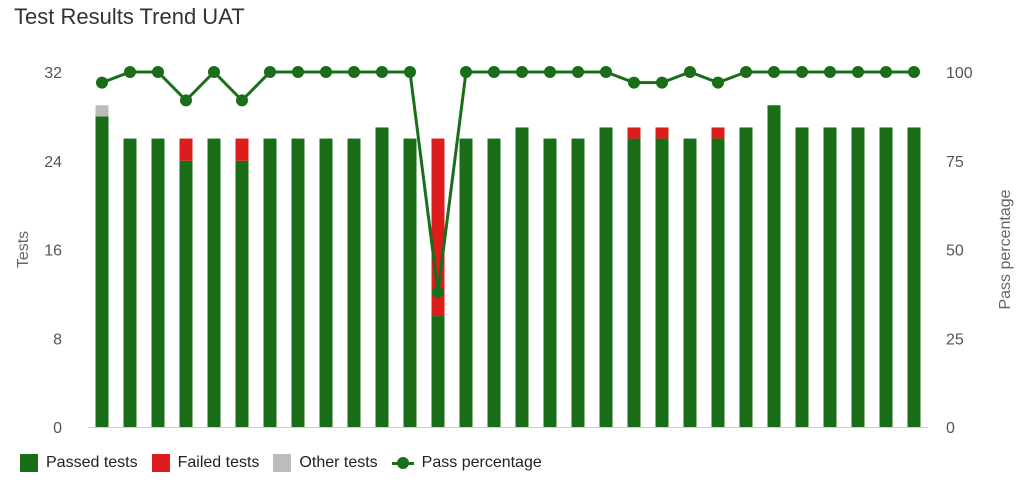 This screenshot has width=1024, height=497. What do you see at coordinates (57, 428) in the screenshot?
I see `y-tick-label: 0` at bounding box center [57, 428].